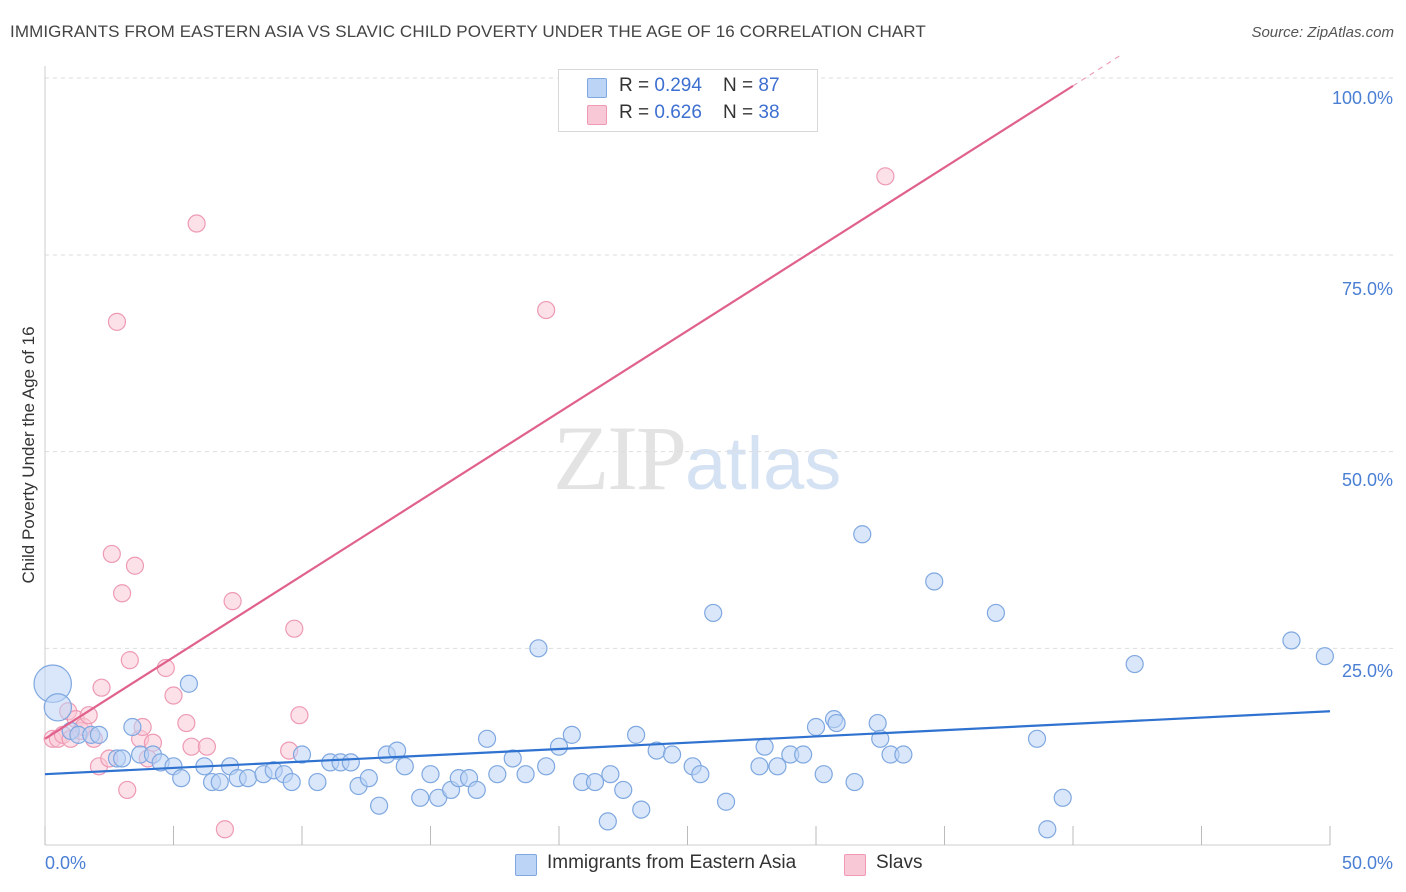 Image resolution: width=1406 pixels, height=892 pixels. What do you see at coordinates (1362, 98) in the screenshot?
I see `y-tick-label: 100.0%` at bounding box center [1362, 98].